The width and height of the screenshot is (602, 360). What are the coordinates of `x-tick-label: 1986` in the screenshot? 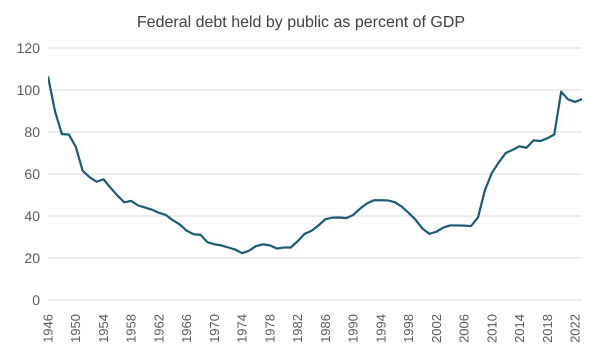 It's located at (325, 328).